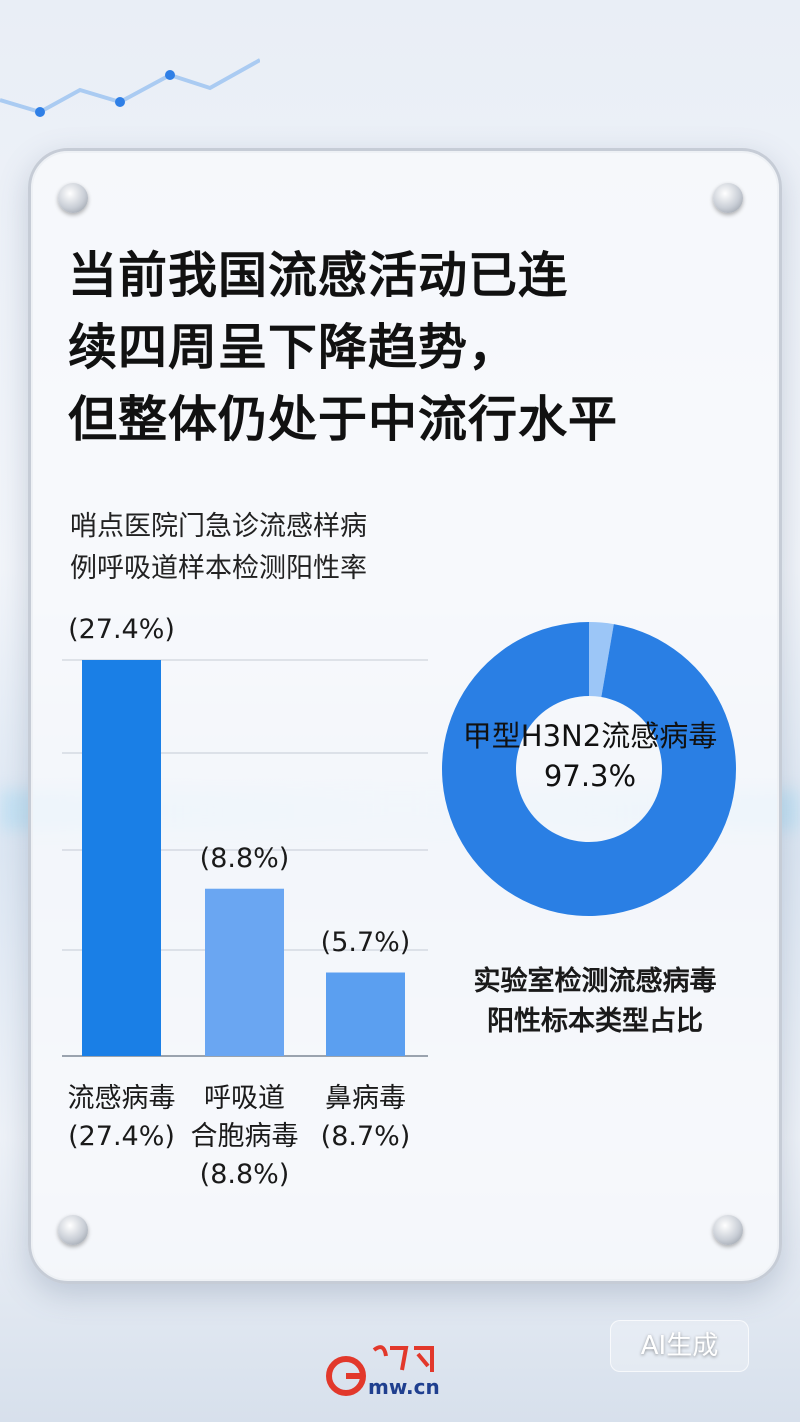  I want to click on svg-text: mw.cn, so click(404, 1387).